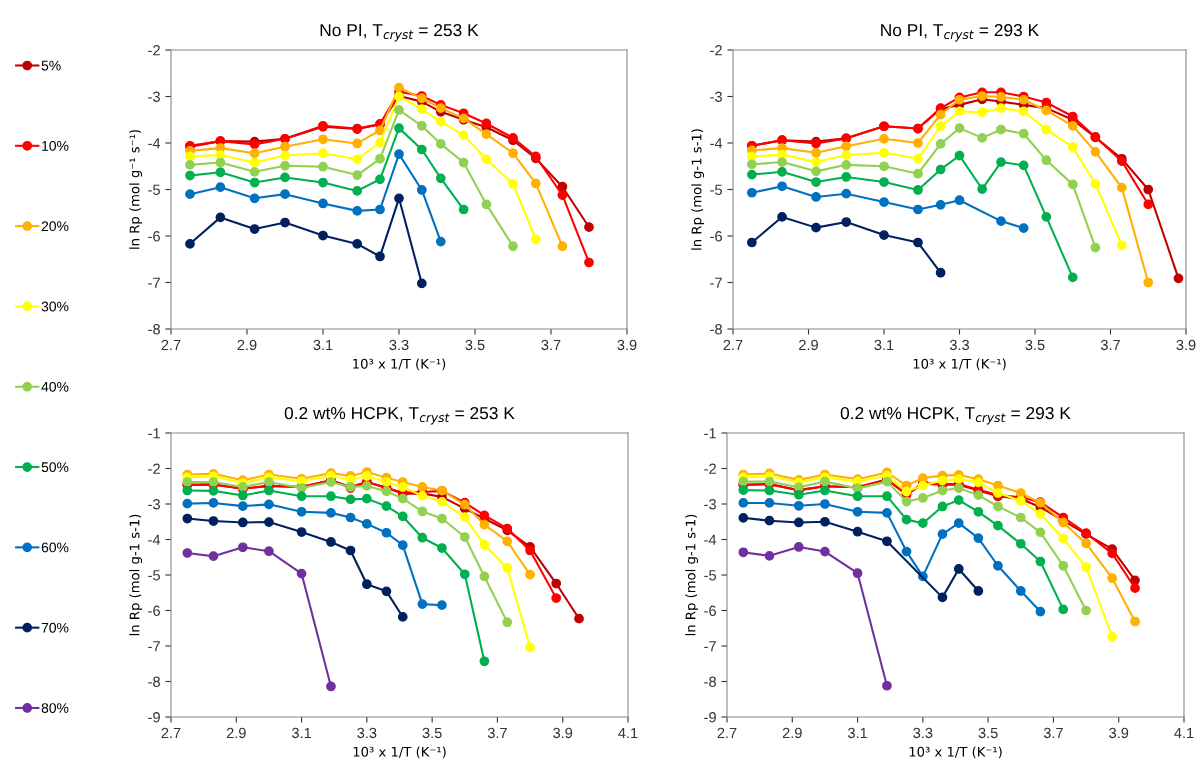 This screenshot has height=776, width=1201. I want to click on legend-label: 80%, so click(55, 708).